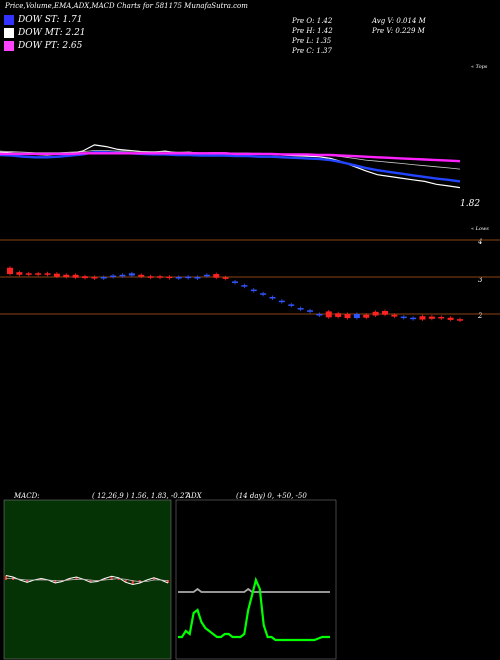  Describe the element at coordinates (312, 31) in the screenshot. I see `stat-pre-high: Pre H: 1.42` at that location.